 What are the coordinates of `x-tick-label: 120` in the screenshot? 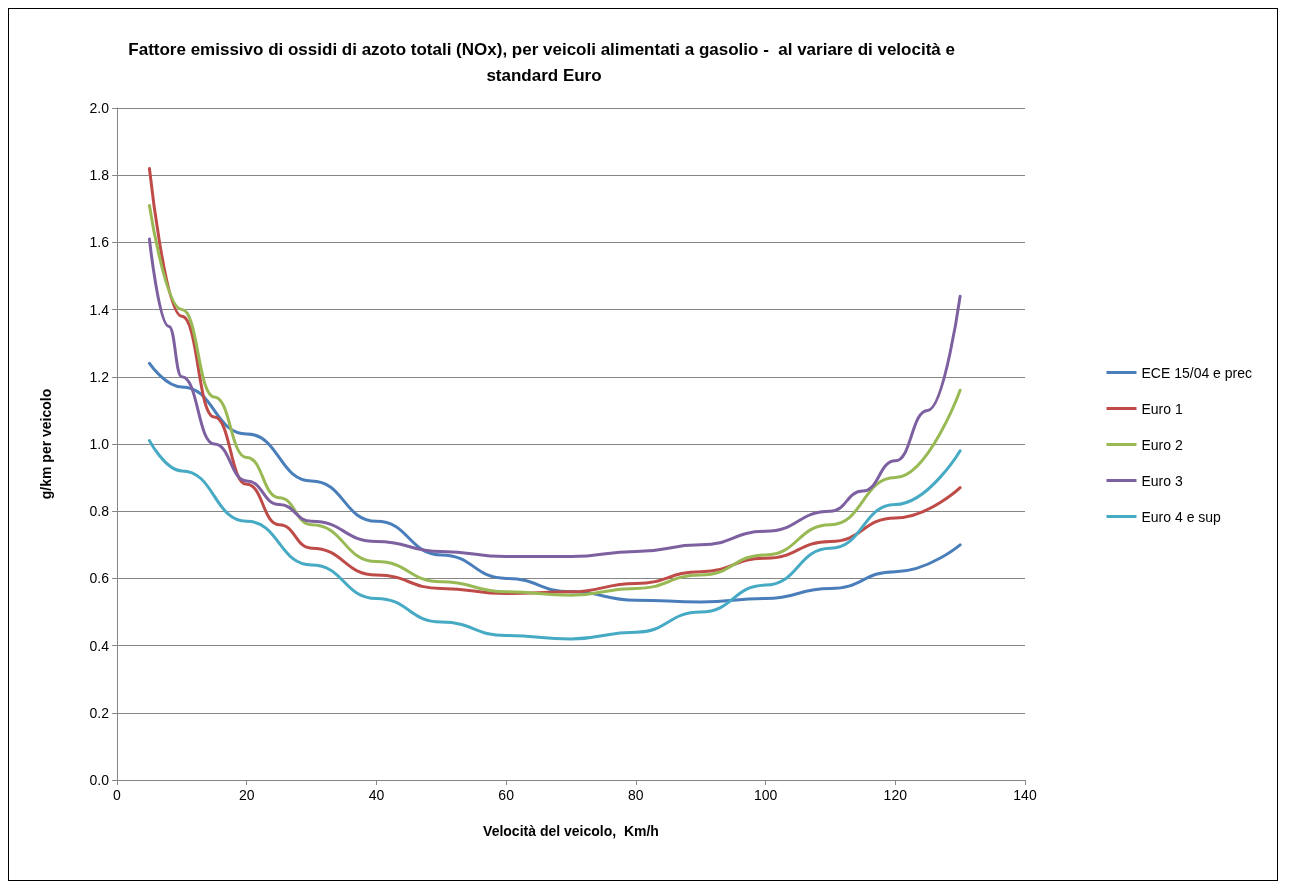 It's located at (895, 795).